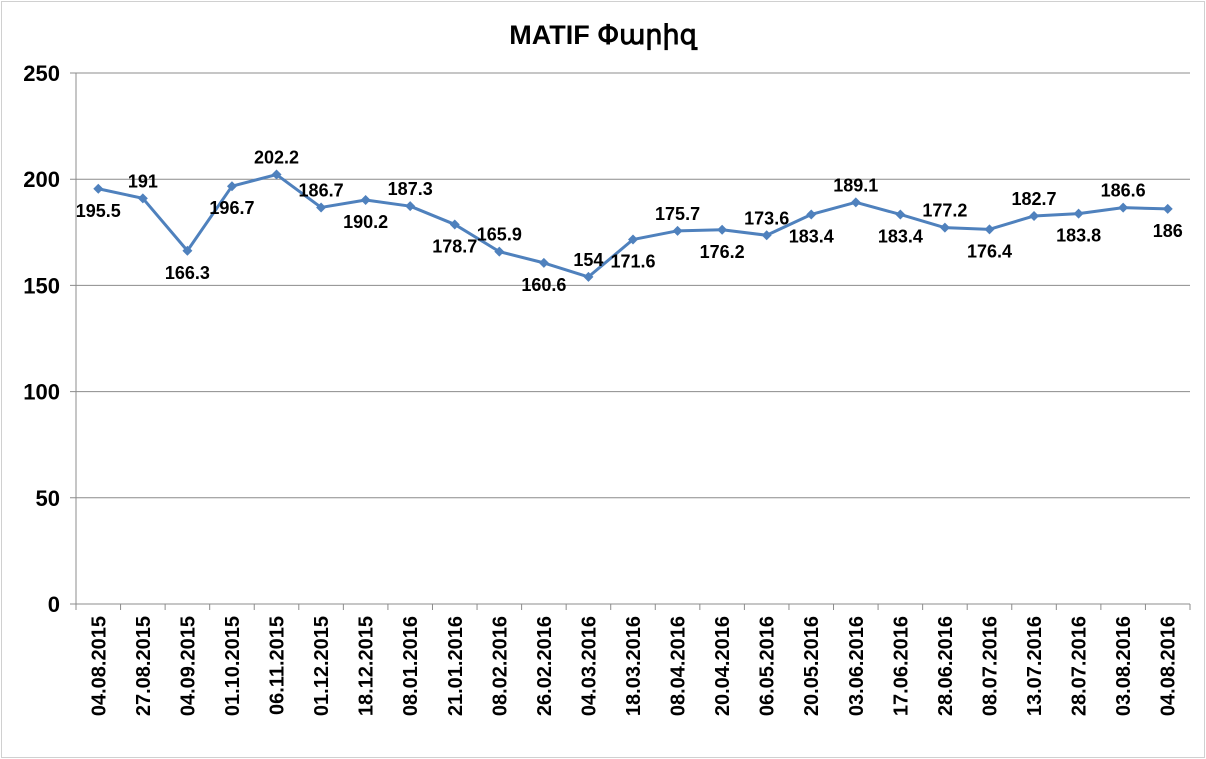 The height and width of the screenshot is (759, 1206). Describe the element at coordinates (545, 666) in the screenshot. I see `x-tick-label: 26.02.2016` at that location.